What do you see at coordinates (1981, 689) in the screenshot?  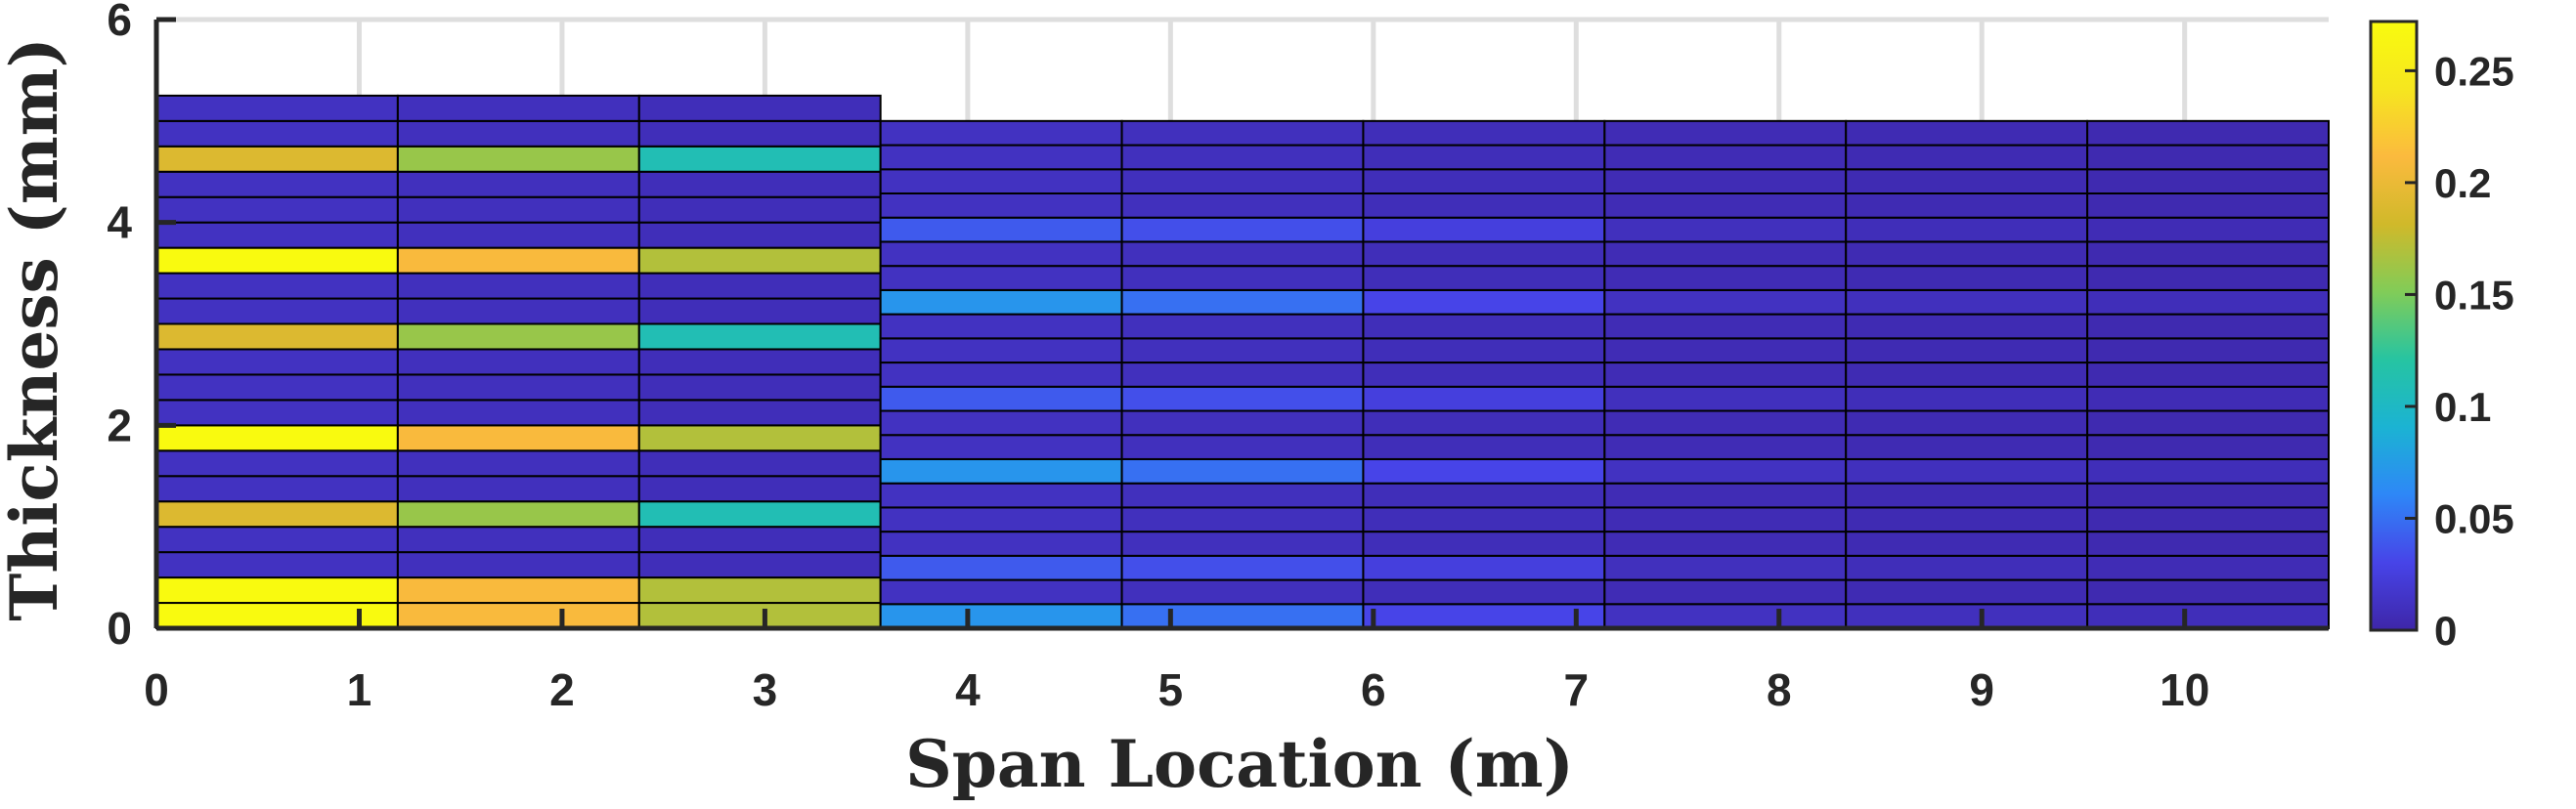 I see `x-tick-label: 9` at bounding box center [1981, 689].